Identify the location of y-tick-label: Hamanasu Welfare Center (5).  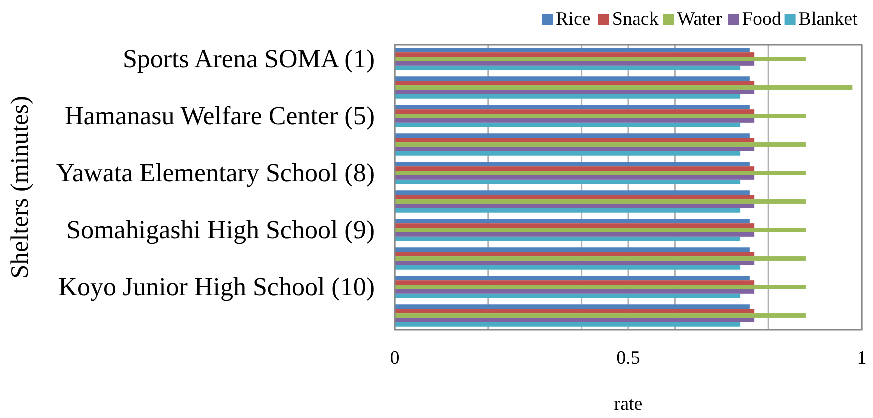
(219, 115).